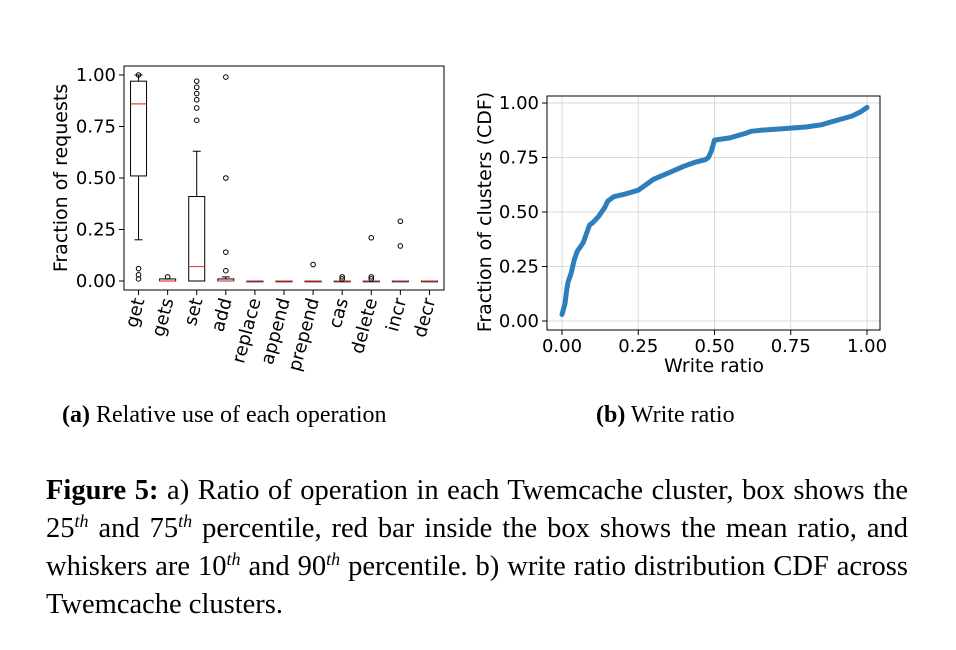  What do you see at coordinates (61, 178) in the screenshot?
I see `chart-a-ylabel: Fraction of requests` at bounding box center [61, 178].